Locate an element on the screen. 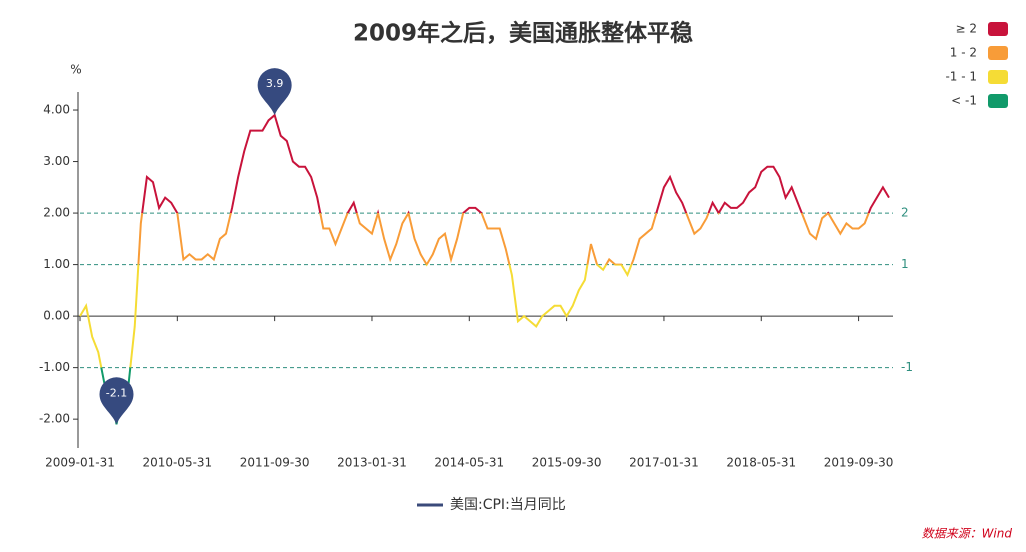 The height and width of the screenshot is (552, 1026). mark-line-label: 1 is located at coordinates (905, 264).